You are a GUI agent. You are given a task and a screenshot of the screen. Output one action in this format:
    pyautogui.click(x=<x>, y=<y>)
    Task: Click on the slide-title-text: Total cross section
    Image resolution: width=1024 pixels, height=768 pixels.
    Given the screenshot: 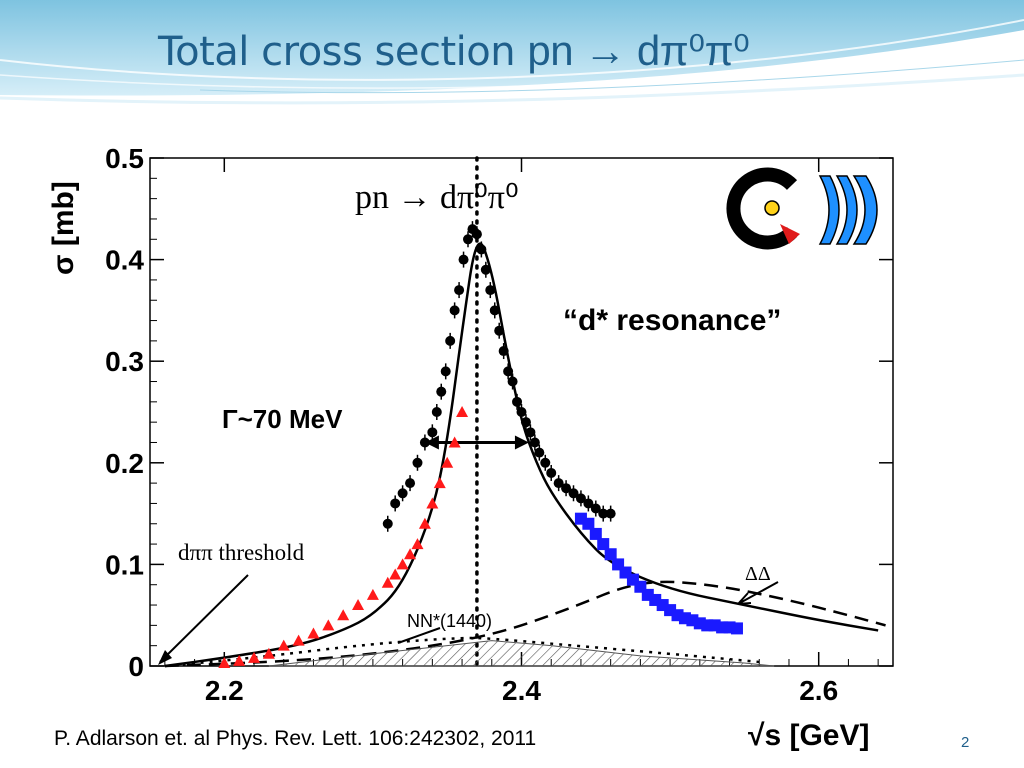 What is the action you would take?
    pyautogui.click(x=343, y=52)
    